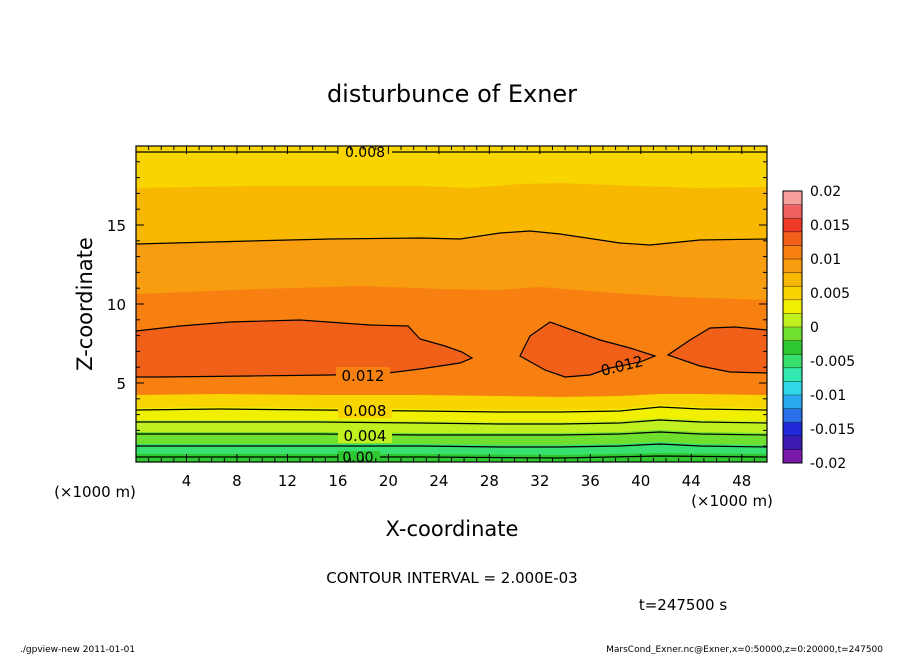 Image resolution: width=904 pixels, height=654 pixels. I want to click on colorbar-tick-label: -0.005, so click(832, 362).